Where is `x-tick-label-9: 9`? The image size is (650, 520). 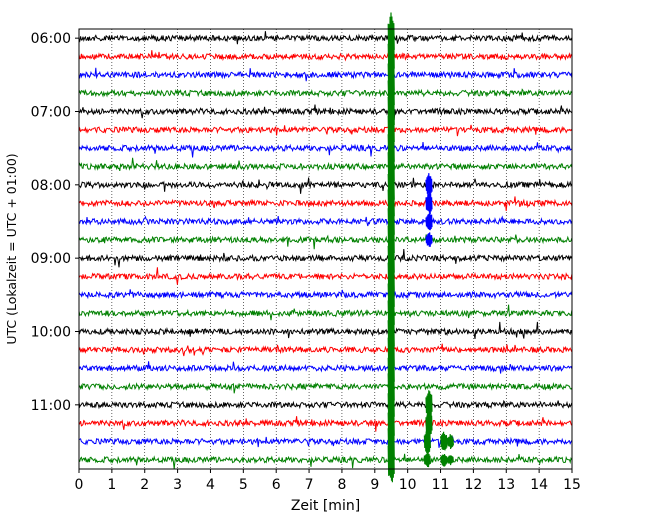 x-tick-label-9: 9 is located at coordinates (374, 485).